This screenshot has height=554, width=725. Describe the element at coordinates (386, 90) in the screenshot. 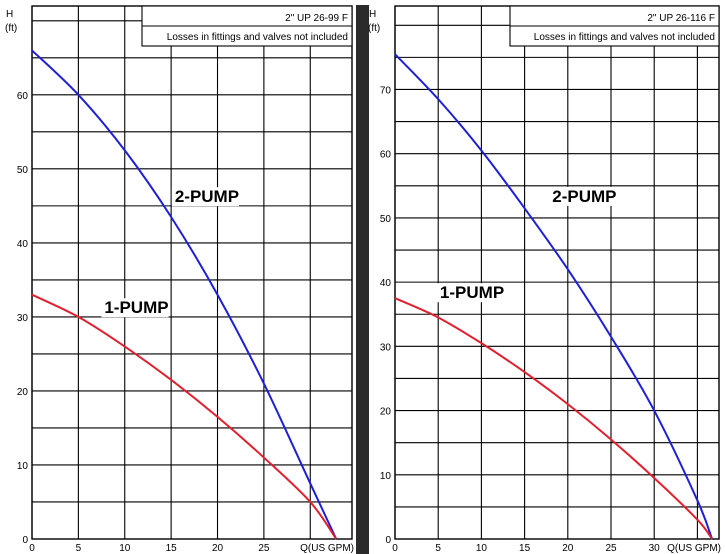

I see `y-tick-label: 70` at that location.